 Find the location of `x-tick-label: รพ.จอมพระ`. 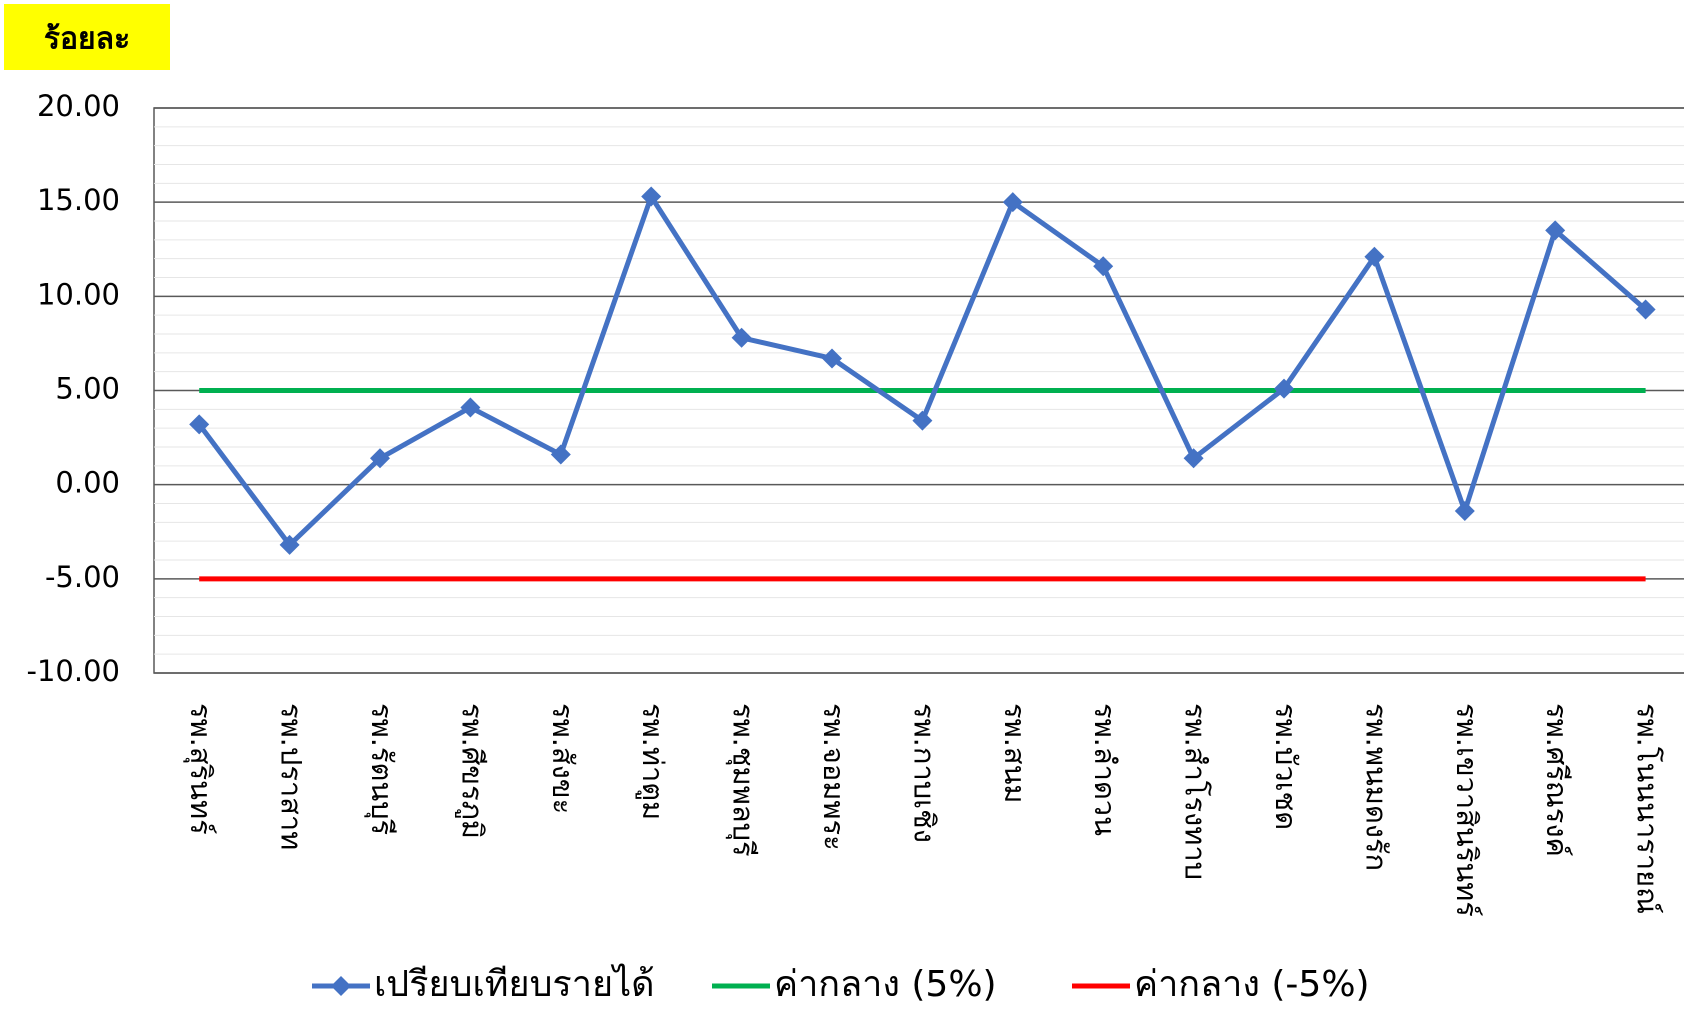

x-tick-label: รพ.จอมพระ is located at coordinates (834, 777).